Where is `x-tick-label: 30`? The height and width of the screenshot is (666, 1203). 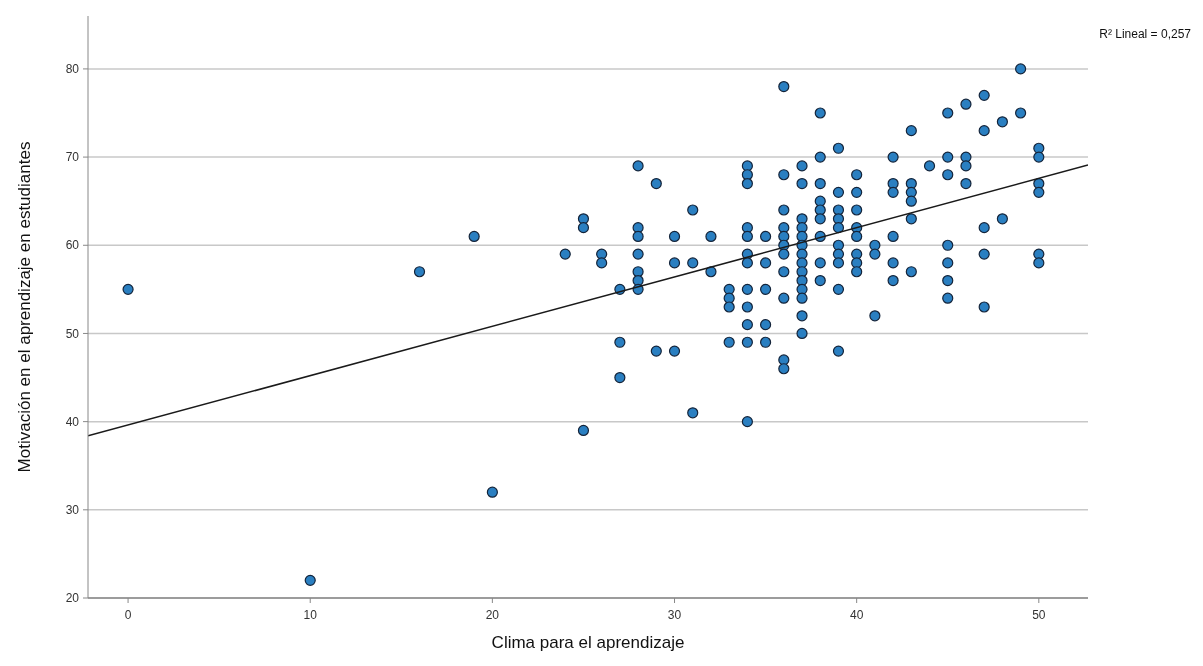 x-tick-label: 30 is located at coordinates (674, 615).